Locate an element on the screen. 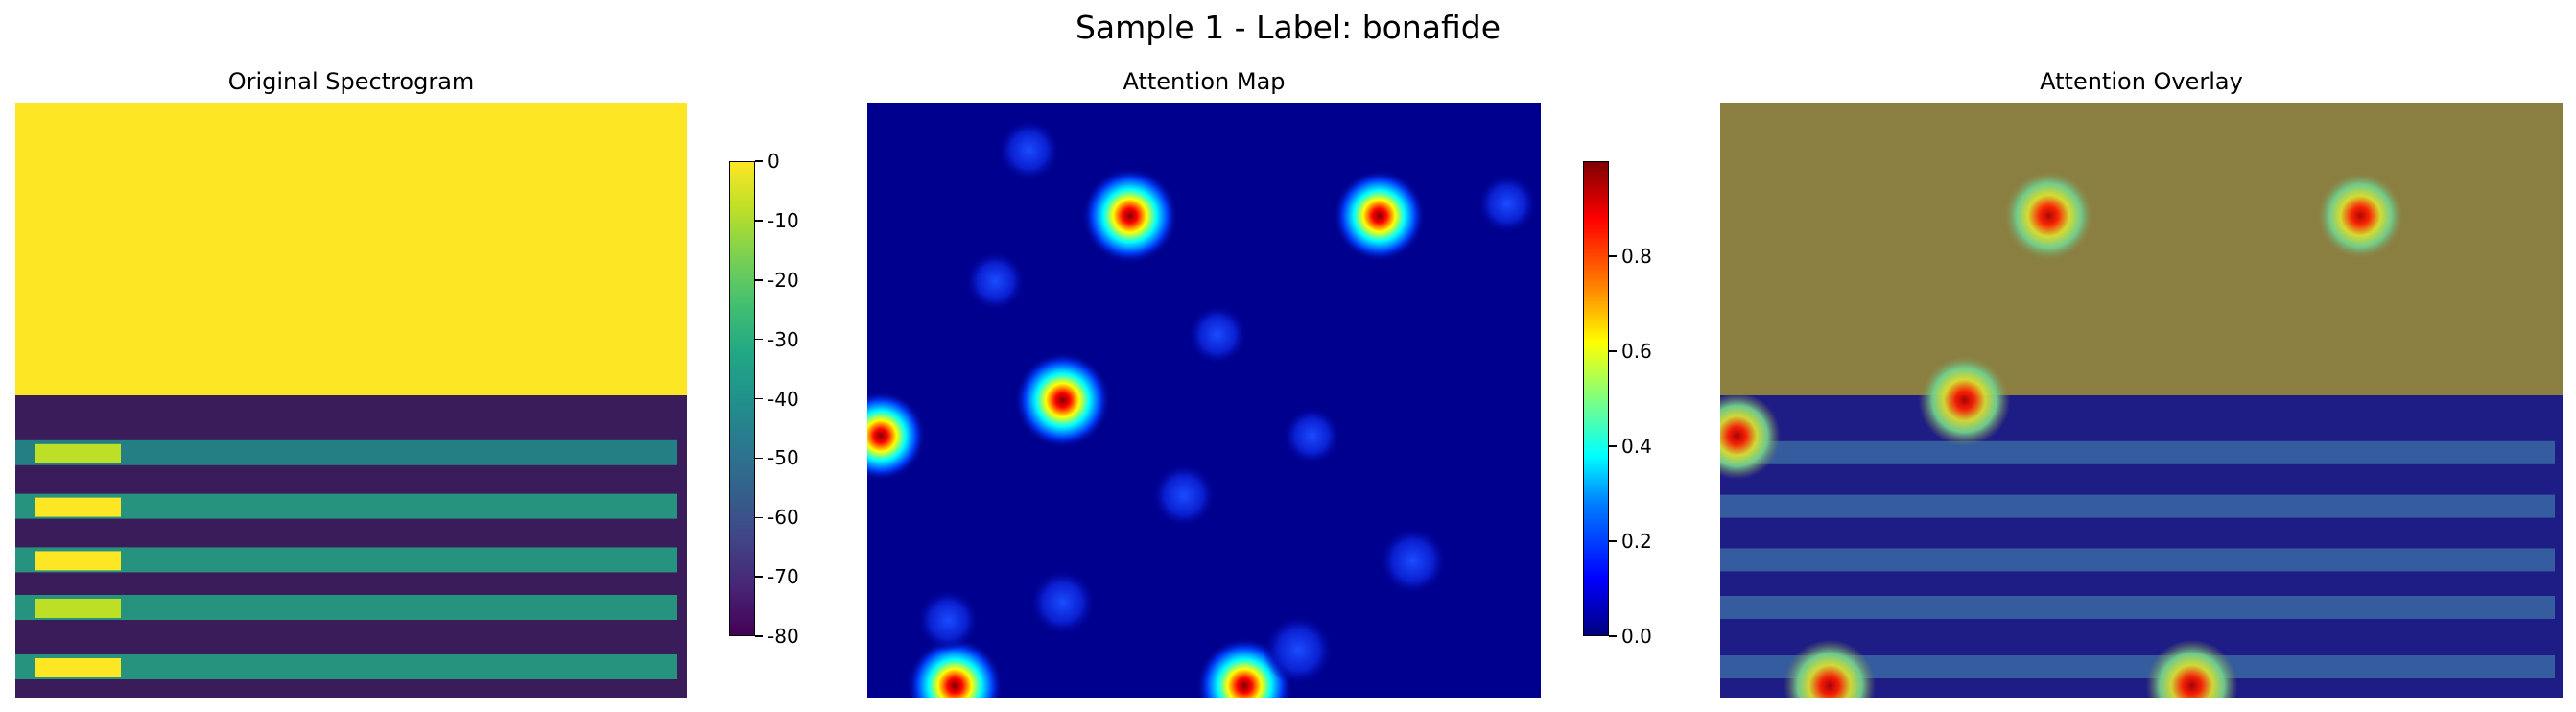 This screenshot has height=712, width=2576. spectrogram-colorbar-tick-label-6: -60 is located at coordinates (783, 518).